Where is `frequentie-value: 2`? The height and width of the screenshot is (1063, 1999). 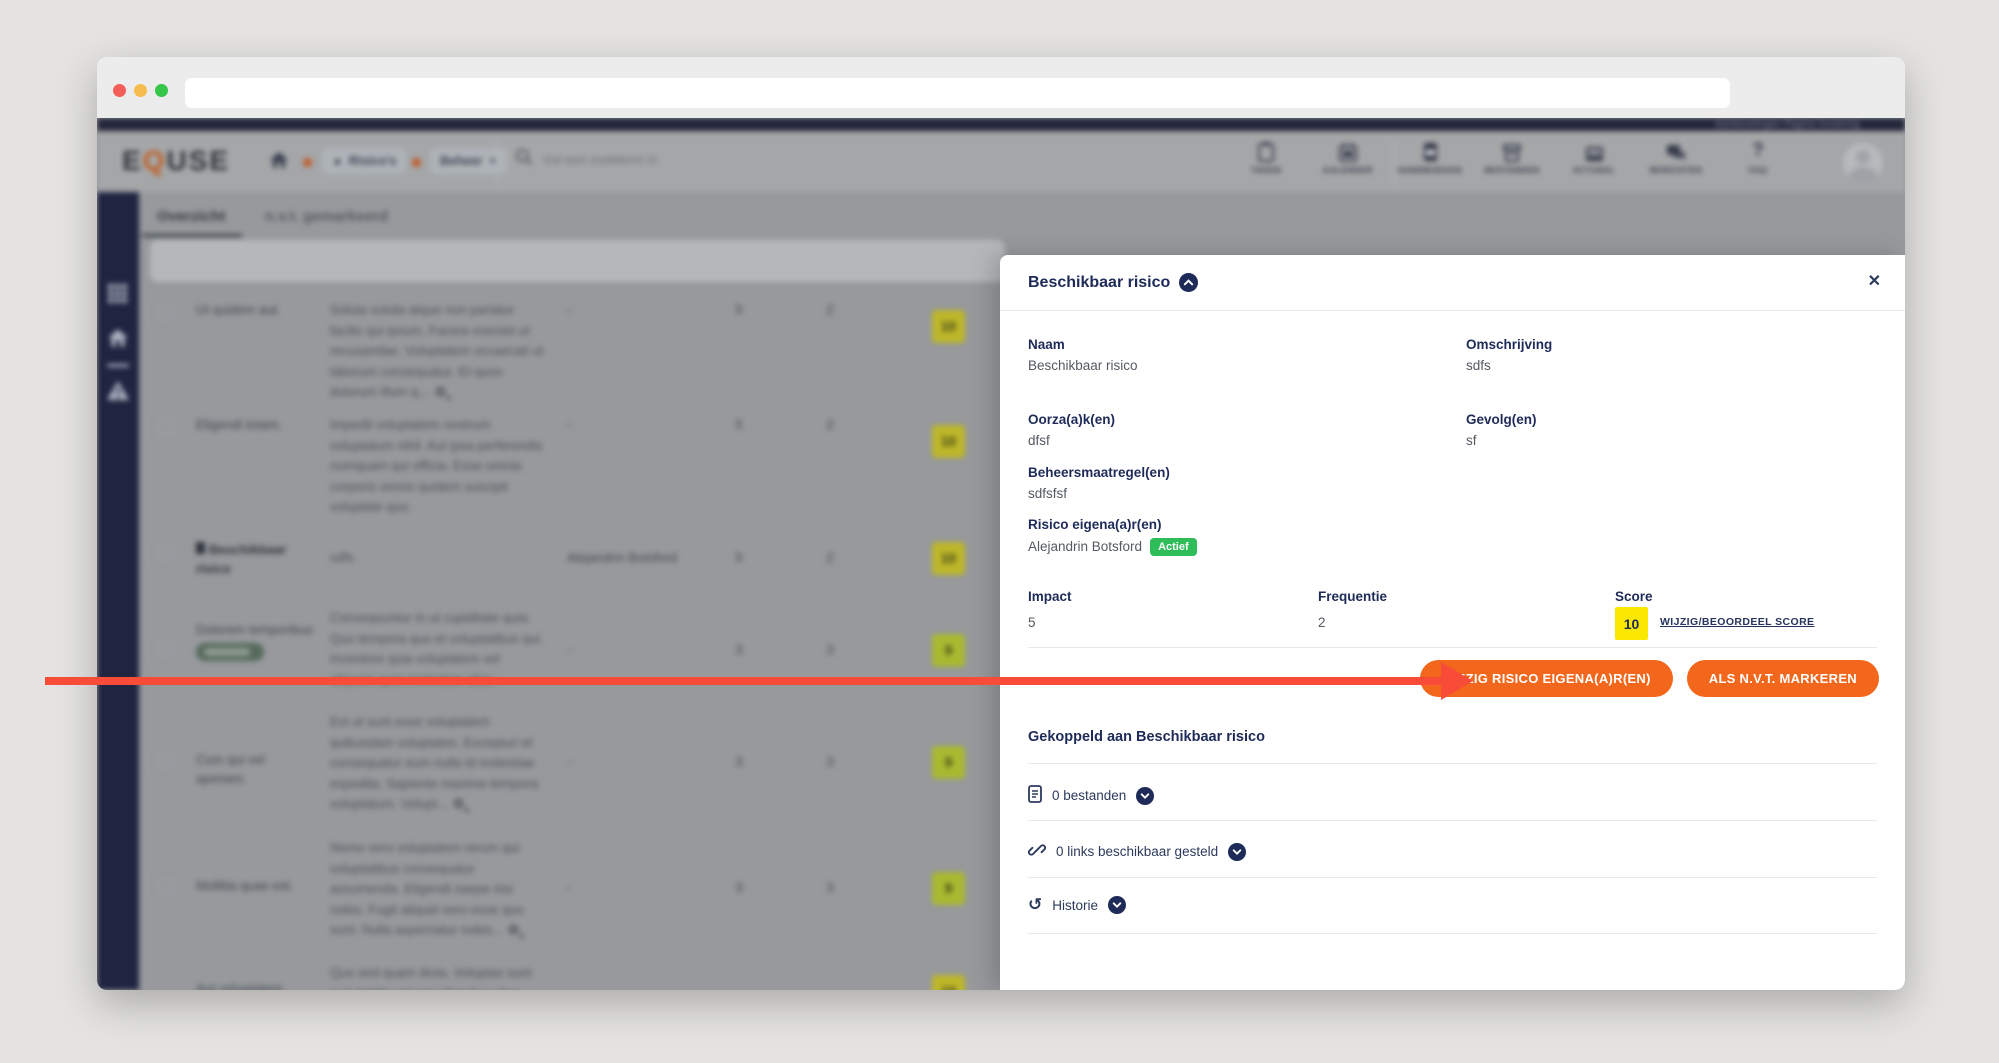
frequentie-value: 2 is located at coordinates (1322, 622).